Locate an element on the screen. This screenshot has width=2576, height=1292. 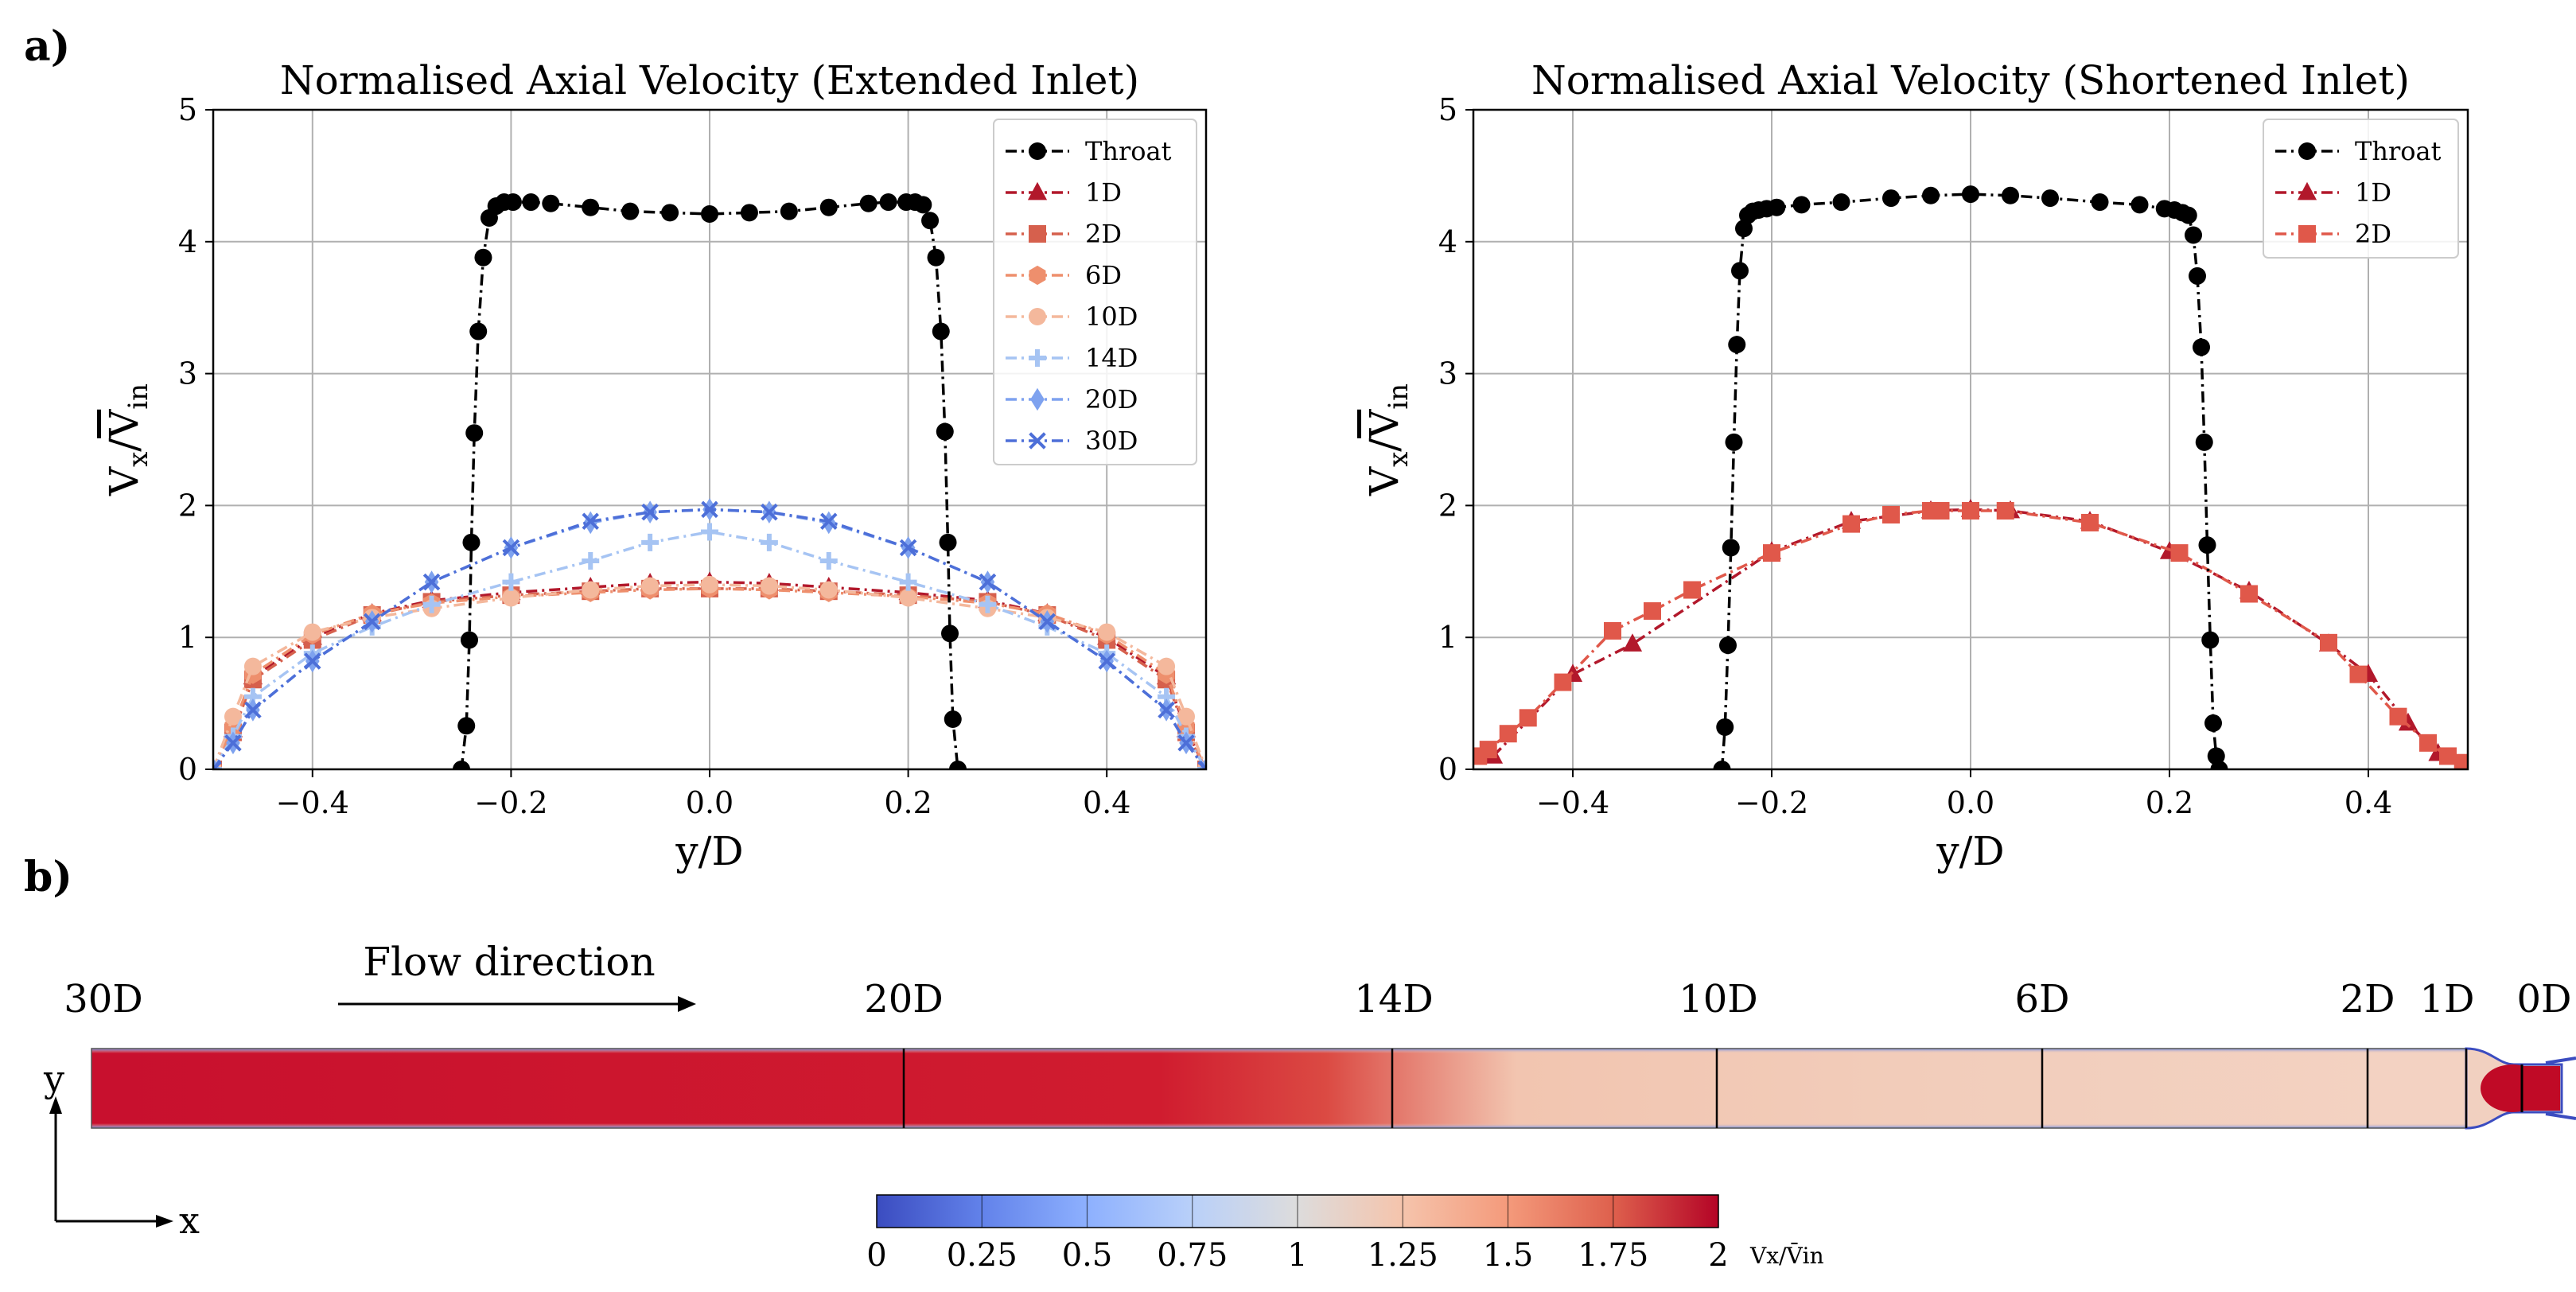
legend-item-6d: 6D is located at coordinates (1064, 275).